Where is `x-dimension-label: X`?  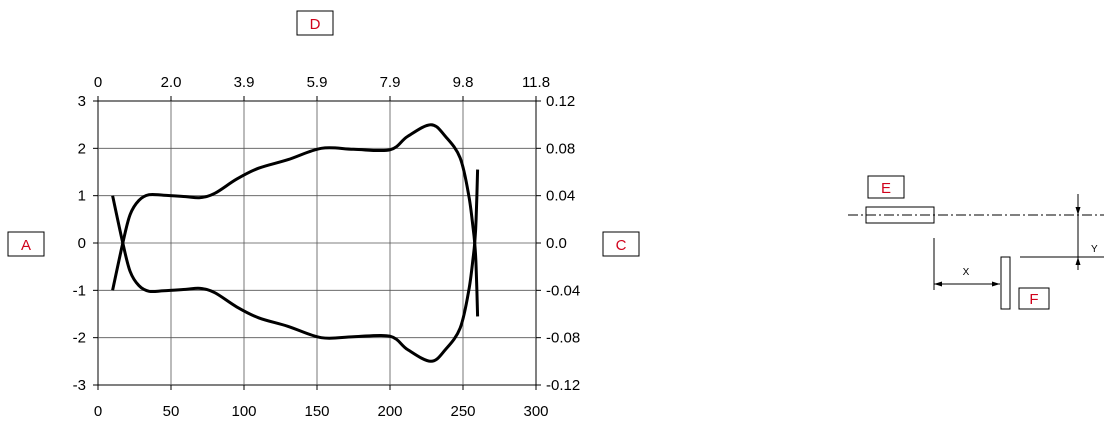 x-dimension-label: X is located at coordinates (966, 272).